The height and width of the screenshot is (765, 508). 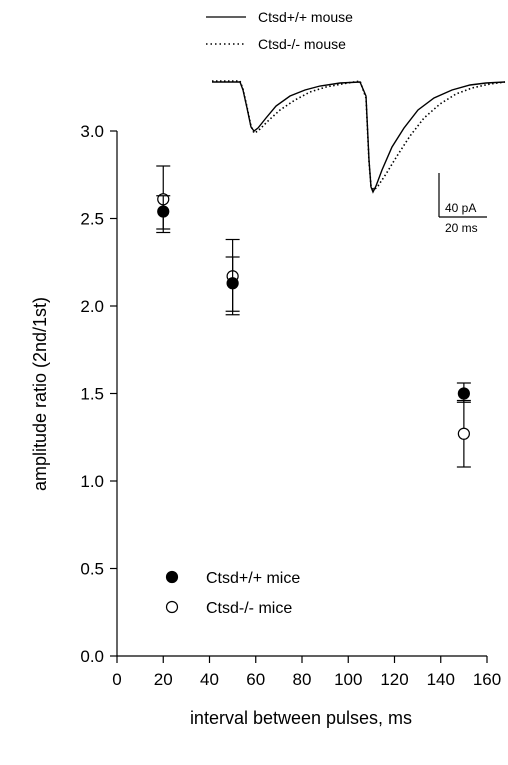 What do you see at coordinates (394, 679) in the screenshot?
I see `x-tick-label: 120` at bounding box center [394, 679].